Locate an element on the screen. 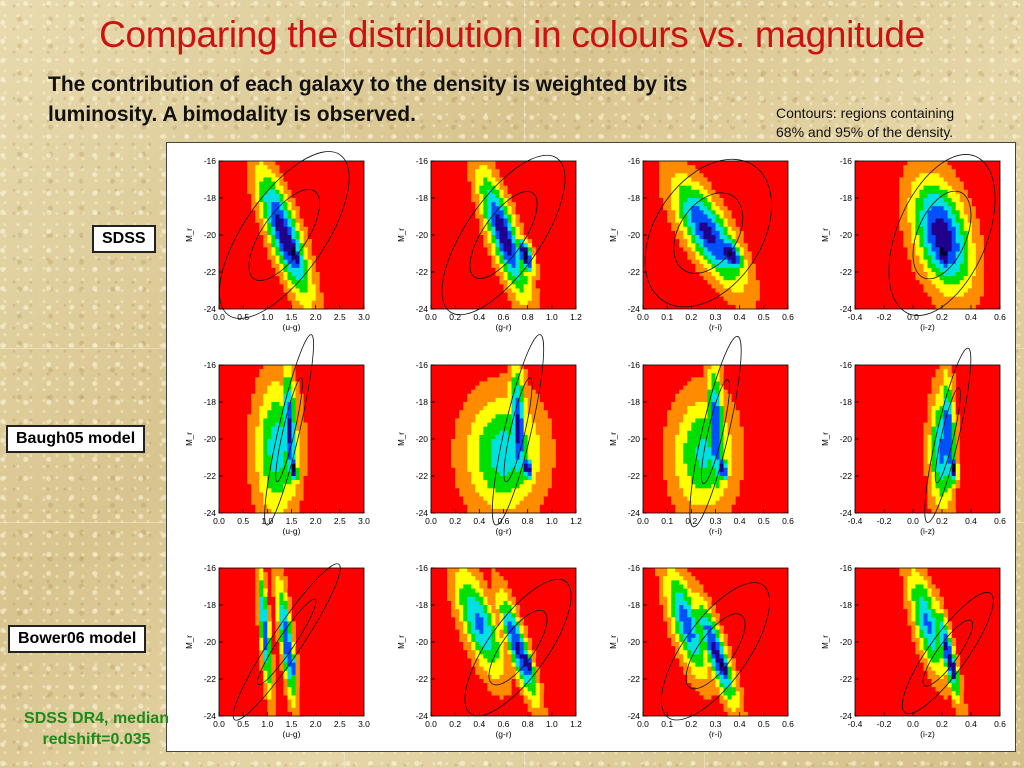  density-contour is located at coordinates (715, 431).